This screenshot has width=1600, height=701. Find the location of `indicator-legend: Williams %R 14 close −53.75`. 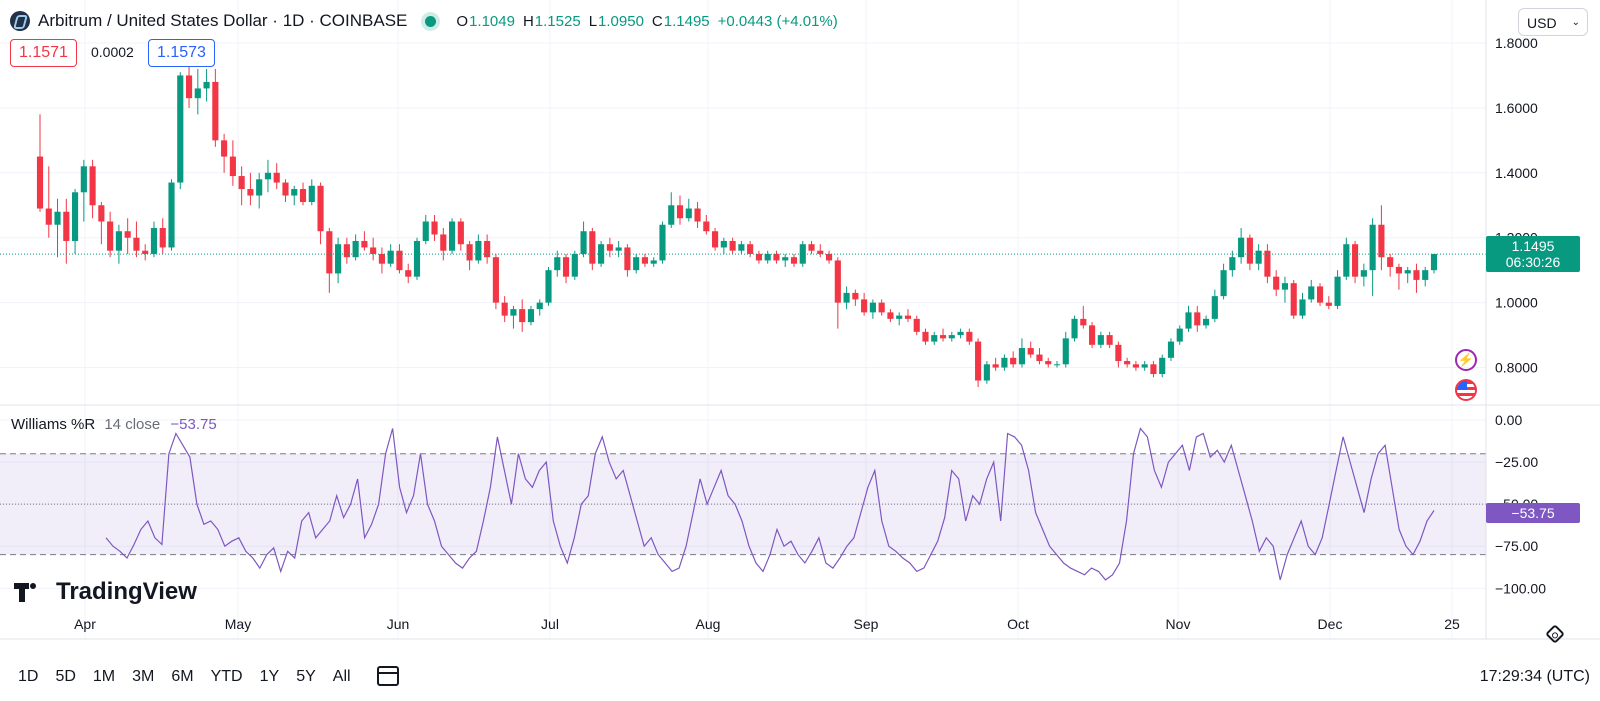

indicator-legend: Williams %R 14 close −53.75 is located at coordinates (114, 424).